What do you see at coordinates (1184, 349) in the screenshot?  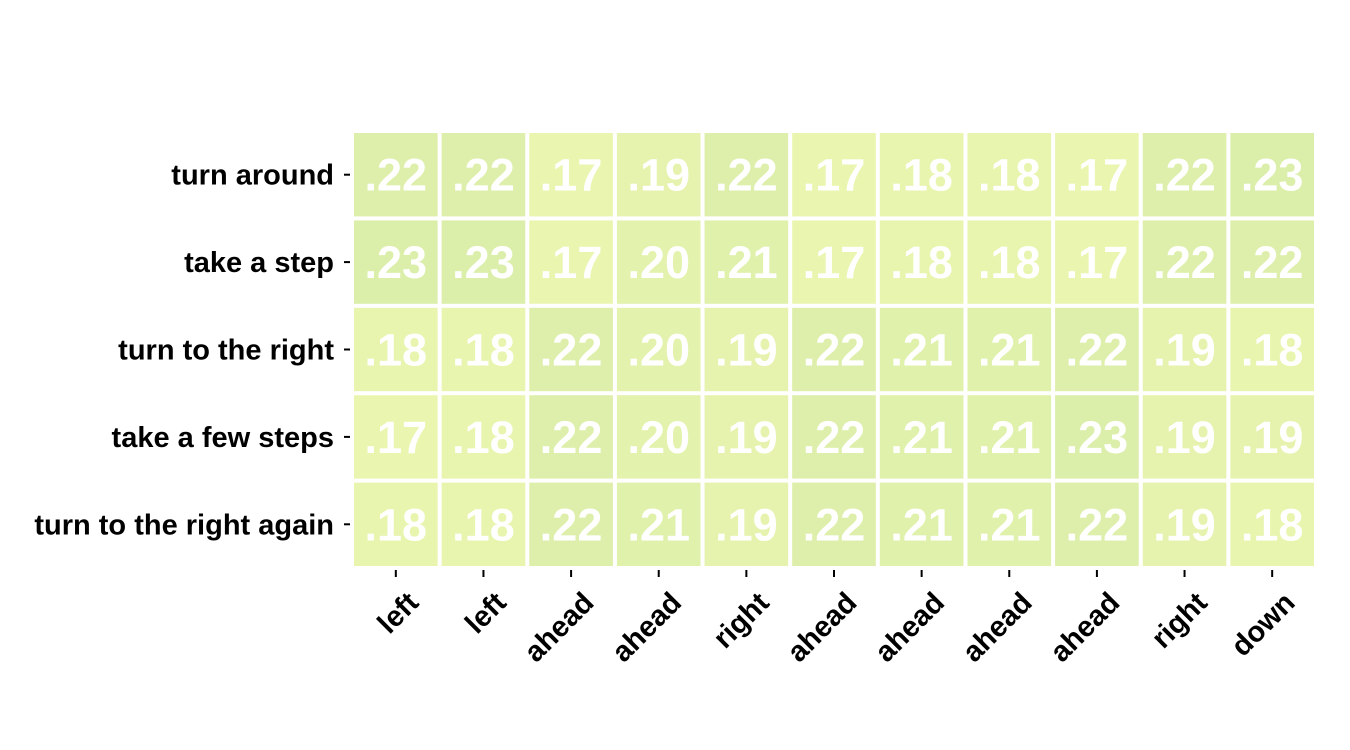 I see `heatmap-cell-r2-c9` at bounding box center [1184, 349].